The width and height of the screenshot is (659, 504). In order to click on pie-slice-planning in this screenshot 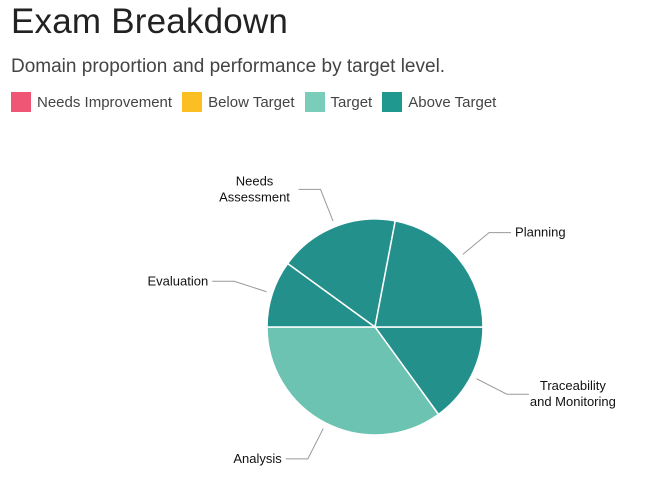, I will do `click(429, 274)`.